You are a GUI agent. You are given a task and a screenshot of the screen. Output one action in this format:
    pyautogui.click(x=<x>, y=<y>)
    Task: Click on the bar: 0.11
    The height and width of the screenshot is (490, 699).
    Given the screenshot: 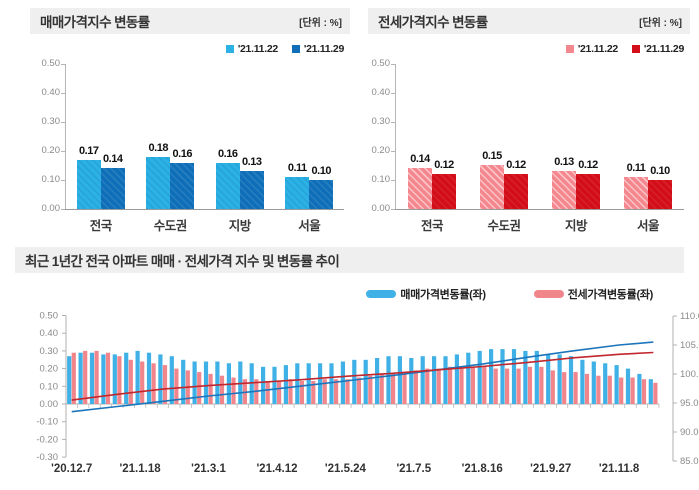 What is the action you would take?
    pyautogui.click(x=636, y=185)
    